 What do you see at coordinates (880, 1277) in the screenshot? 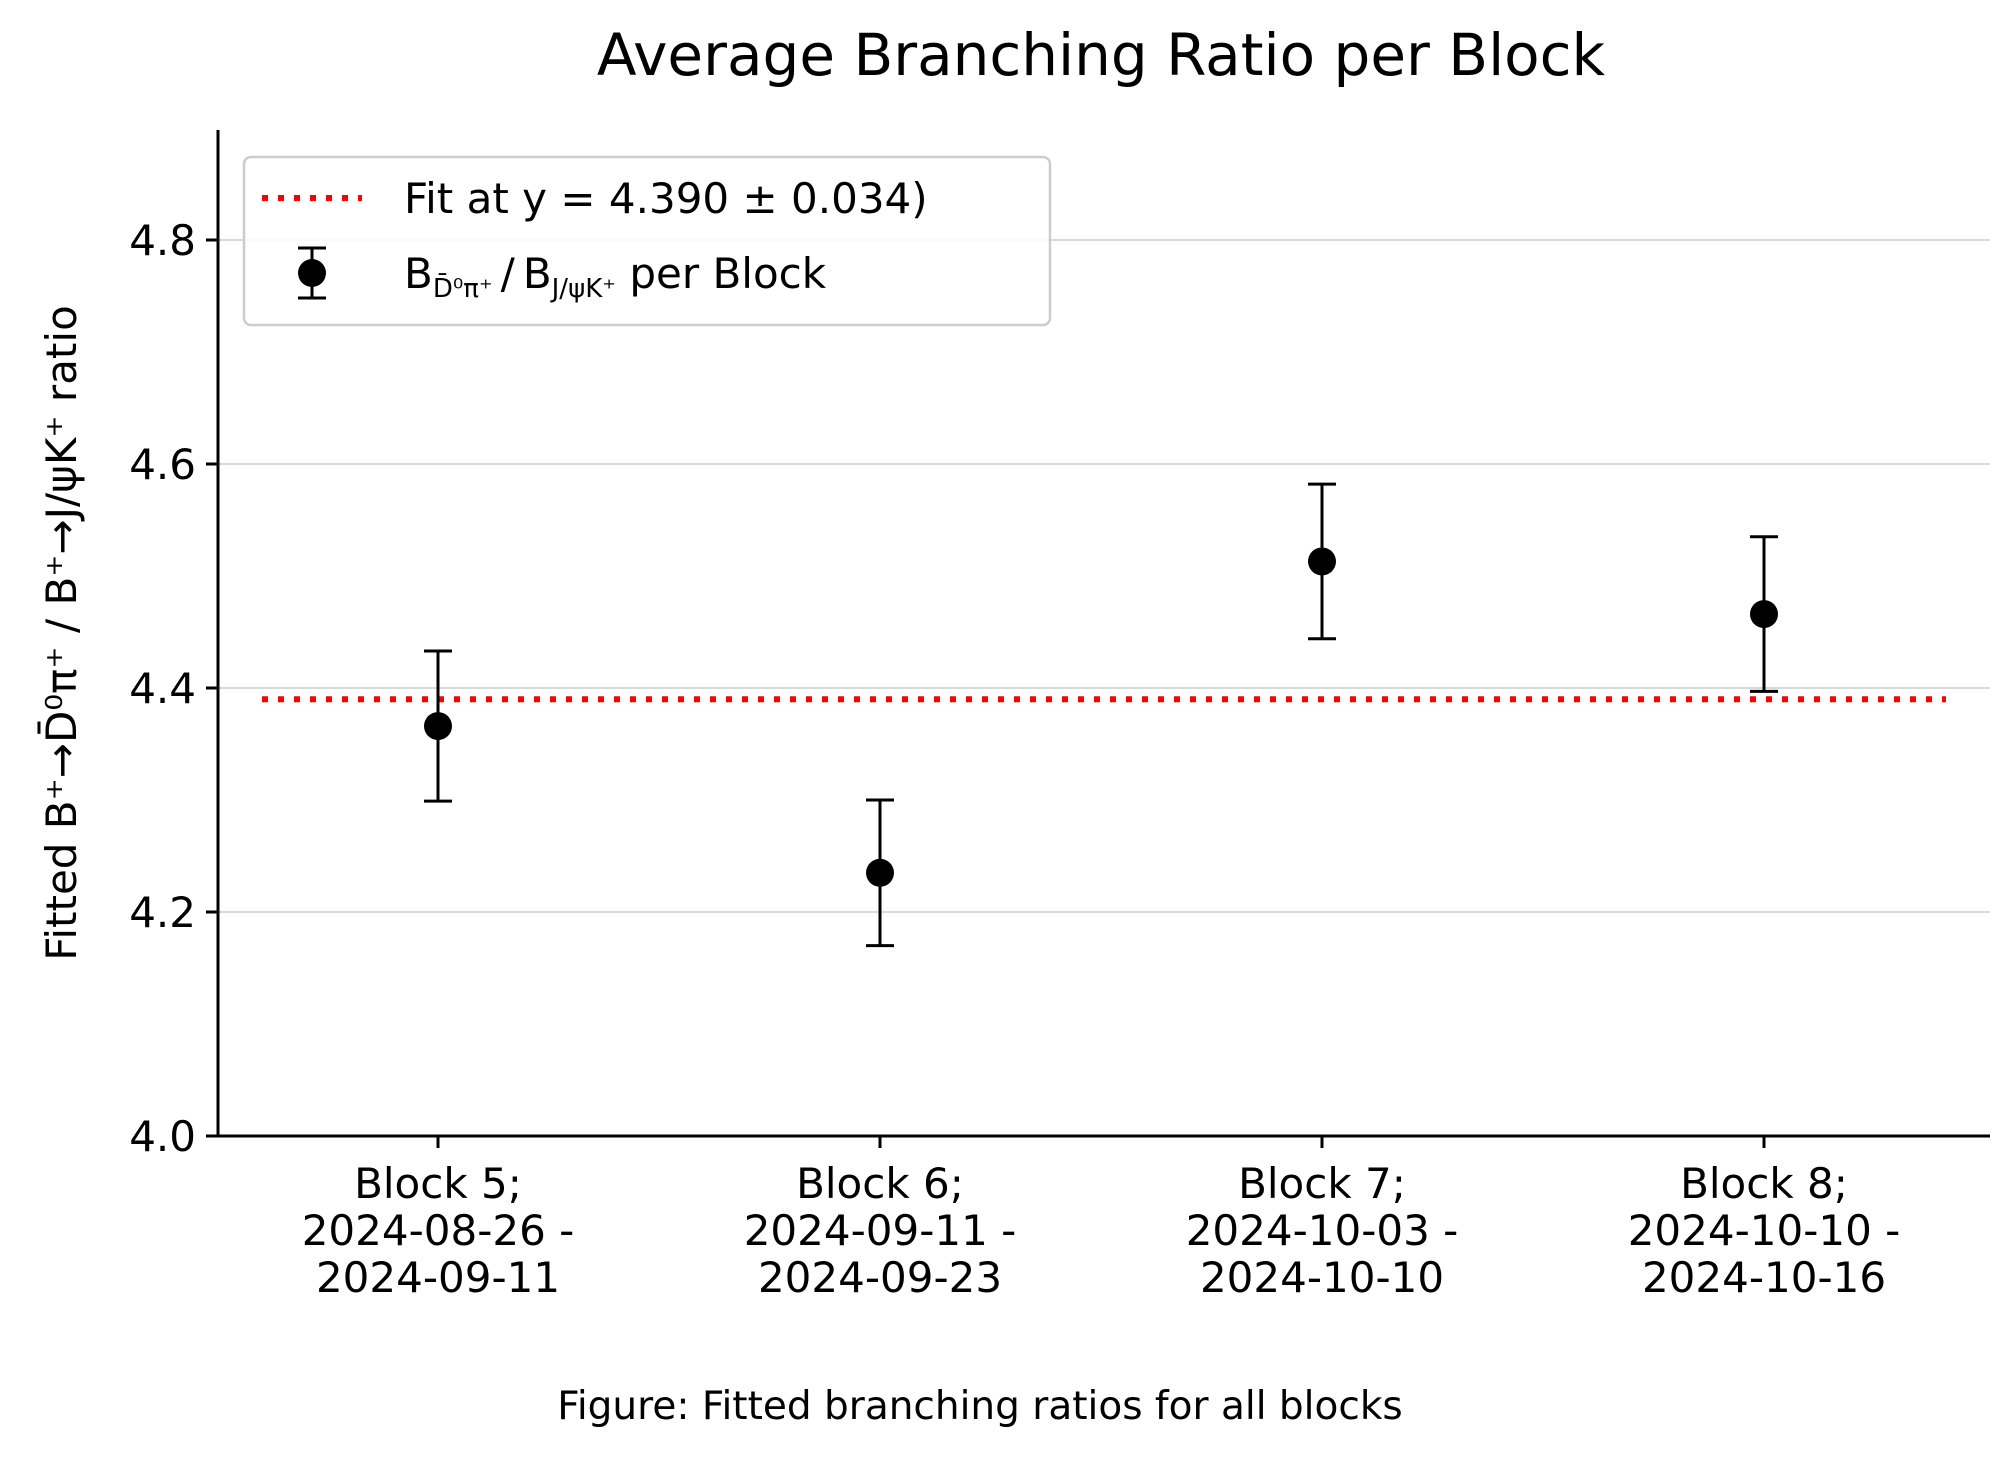
I see `x-tick-label-line: 2024-09-23` at bounding box center [880, 1277].